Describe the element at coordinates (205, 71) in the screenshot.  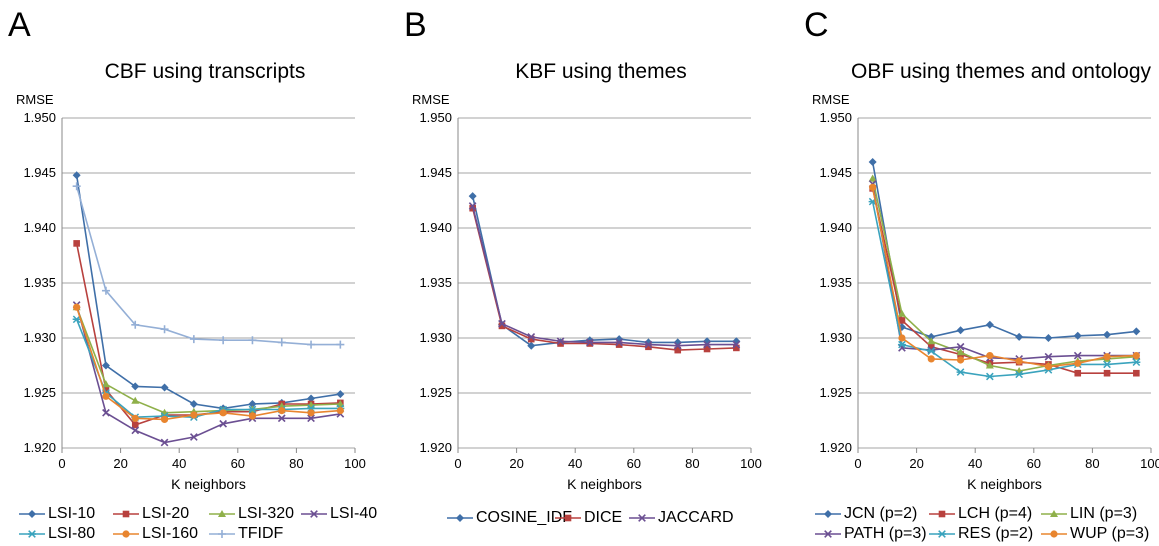
I see `chart-title: CBF using transcripts` at that location.